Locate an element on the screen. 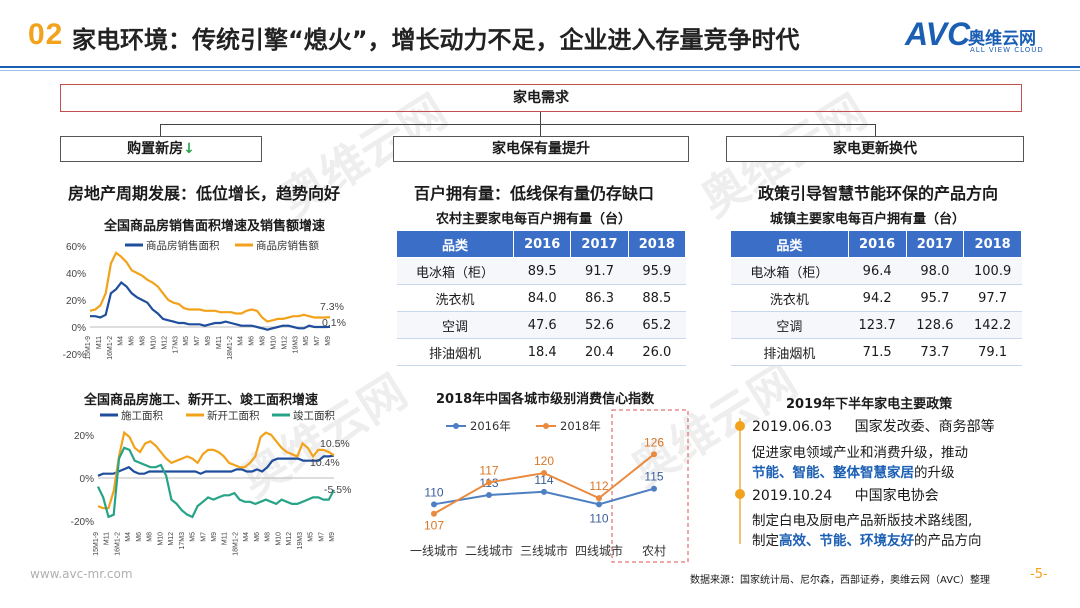 The height and width of the screenshot is (608, 1080). avc-logo: AVC is located at coordinates (938, 34).